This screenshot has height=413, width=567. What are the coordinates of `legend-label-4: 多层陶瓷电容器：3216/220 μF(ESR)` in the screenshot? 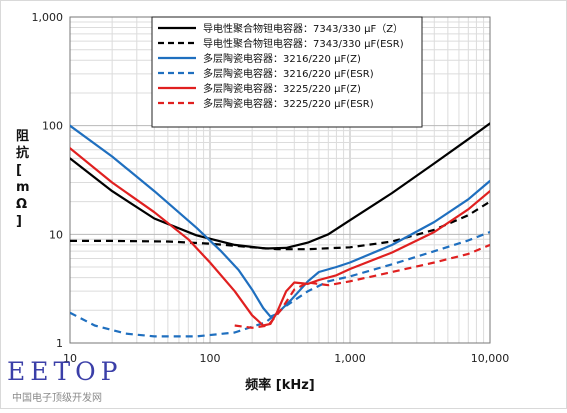 It's located at (288, 73).